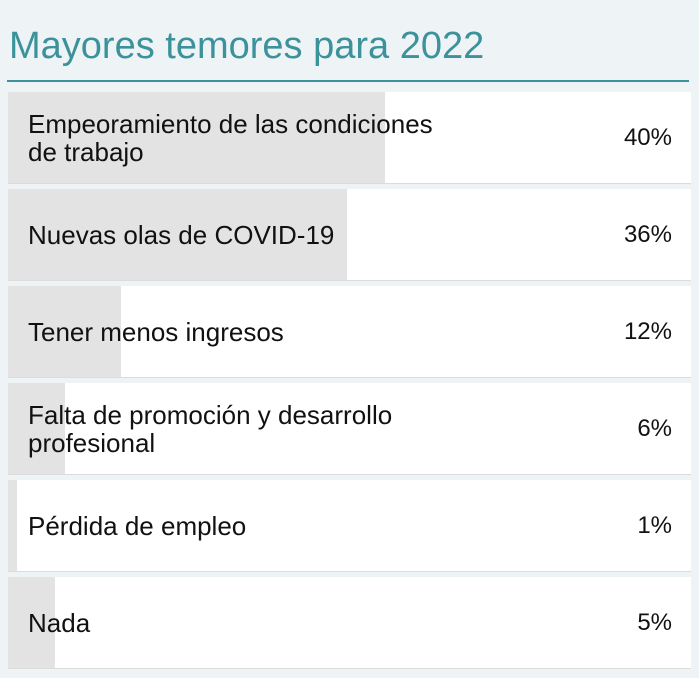  I want to click on chart-title: Mayores temores para 2022, so click(247, 46).